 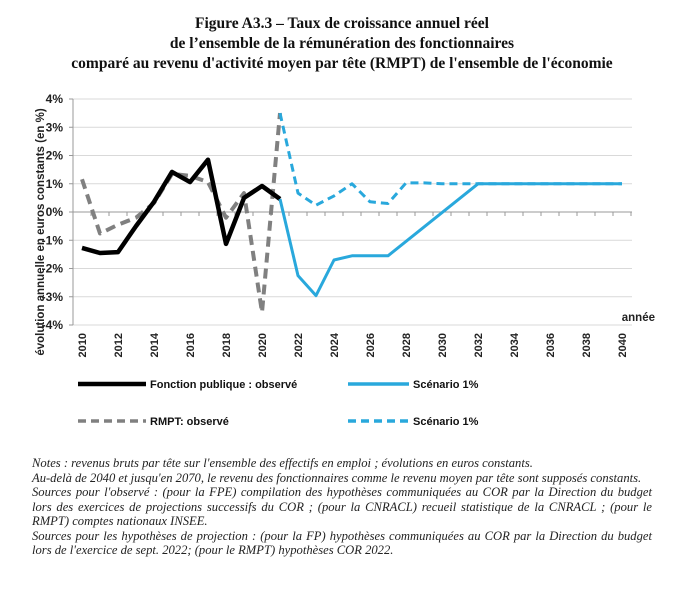 I want to click on x-tick-label: 2034, so click(x=515, y=344).